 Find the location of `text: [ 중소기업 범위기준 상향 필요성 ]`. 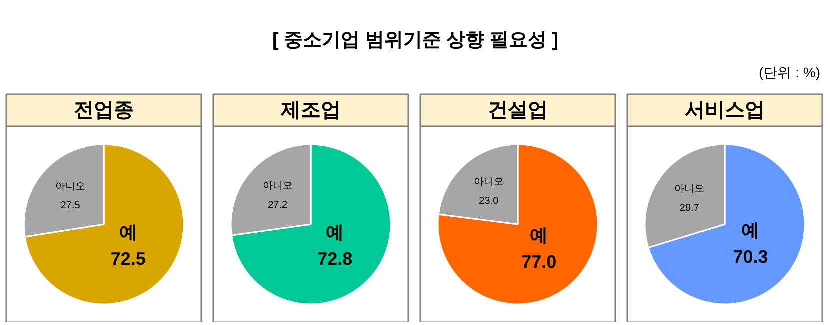

text: [ 중소기업 범위기준 상향 필요성 ] is located at coordinates (415, 40).